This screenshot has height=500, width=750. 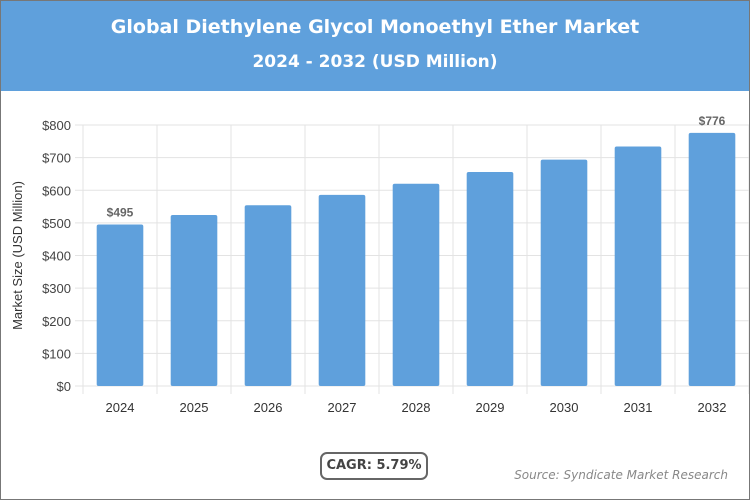 What do you see at coordinates (621, 475) in the screenshot?
I see `source-note: Source: Syndicate Market Research` at bounding box center [621, 475].